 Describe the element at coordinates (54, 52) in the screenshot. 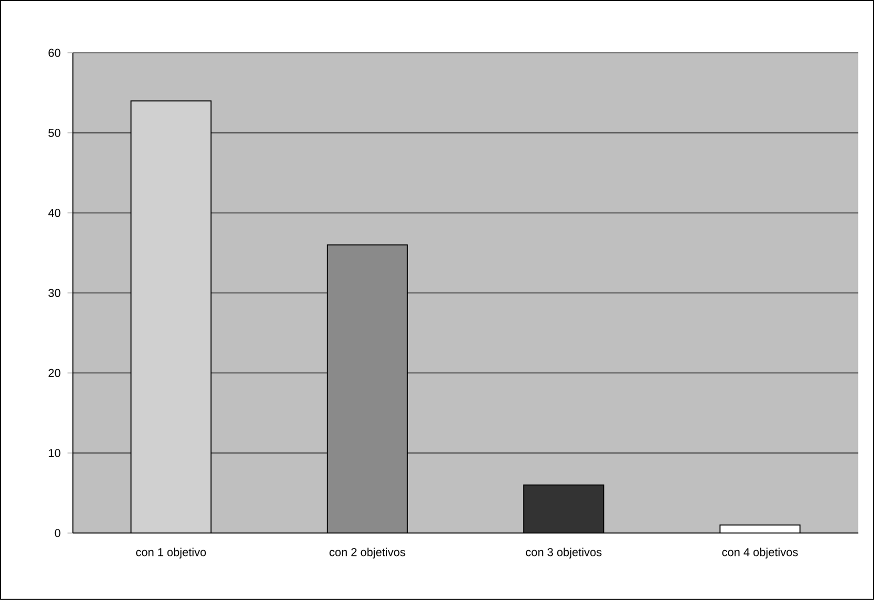

I see `y-tick-label: 60` at that location.